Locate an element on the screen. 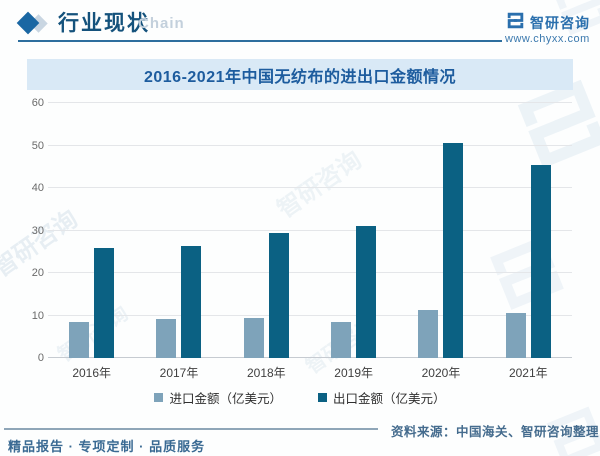 The image size is (600, 456). section-diamond-icon is located at coordinates (34, 23).